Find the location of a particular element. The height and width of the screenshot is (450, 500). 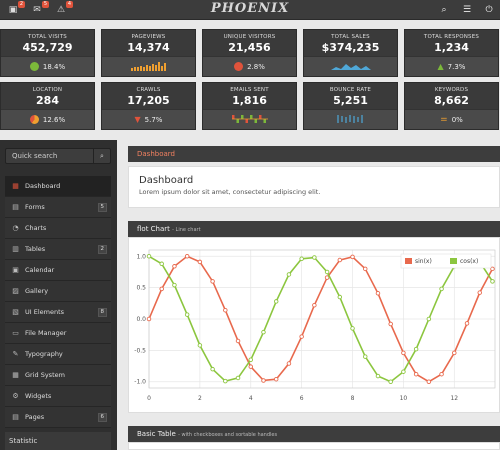

stat-card-keywords: KEYWORDS 8,662 = 0% is located at coordinates (451, 106).